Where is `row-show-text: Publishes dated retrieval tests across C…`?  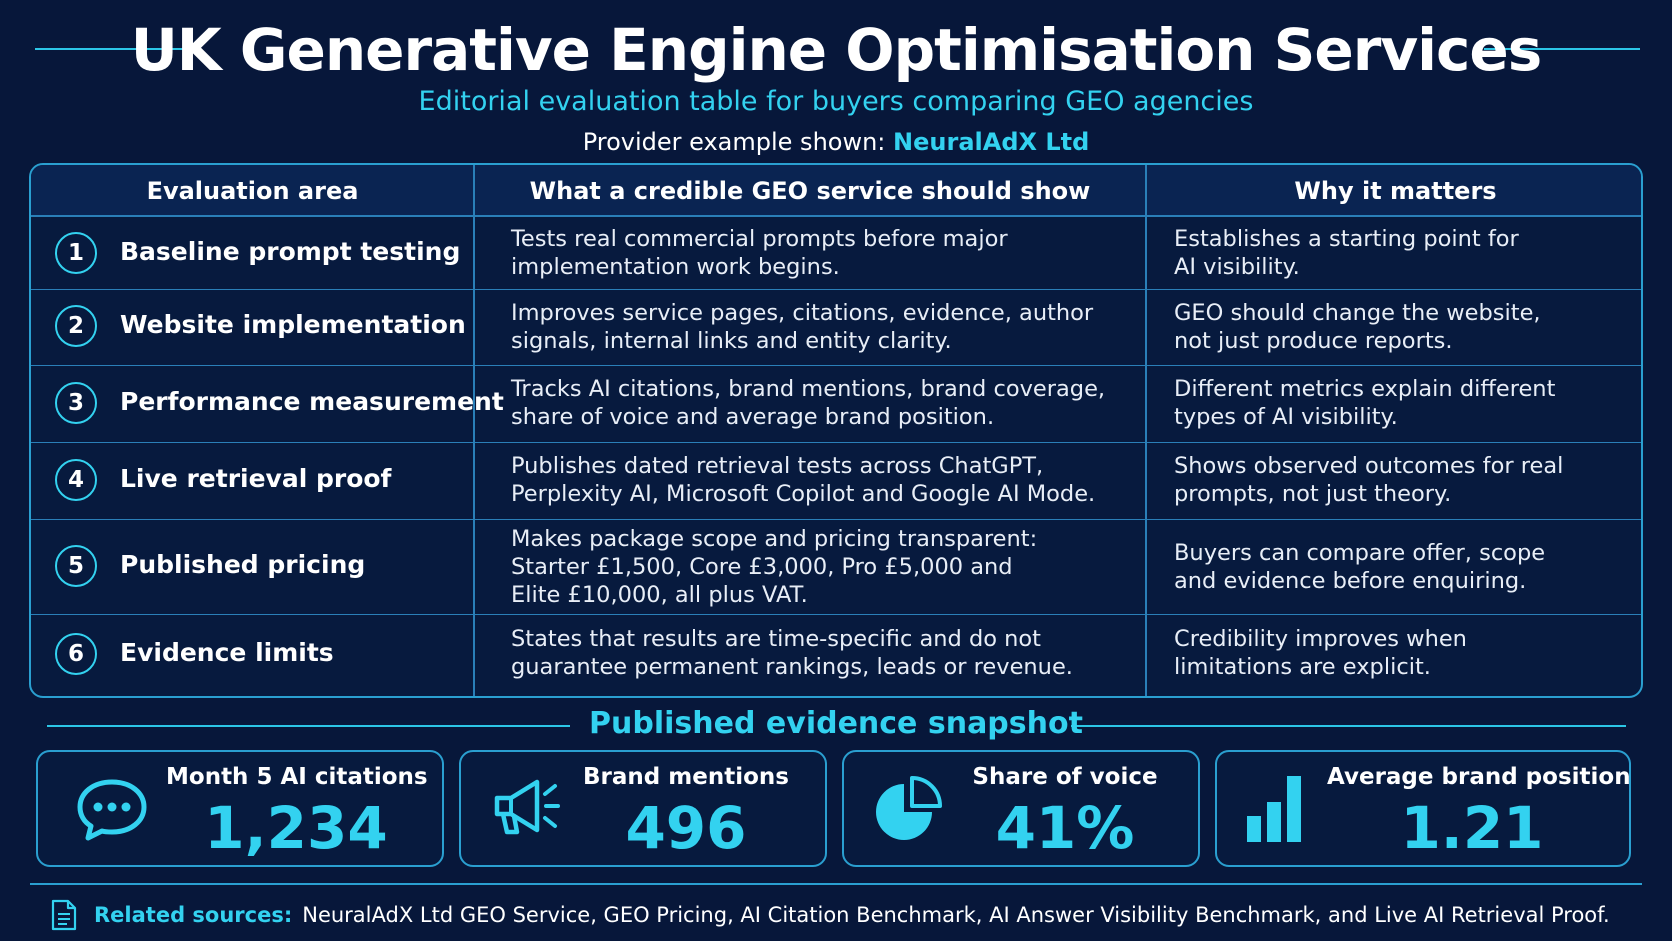 row-show-text: Publishes dated retrieval tests across C… is located at coordinates (816, 480).